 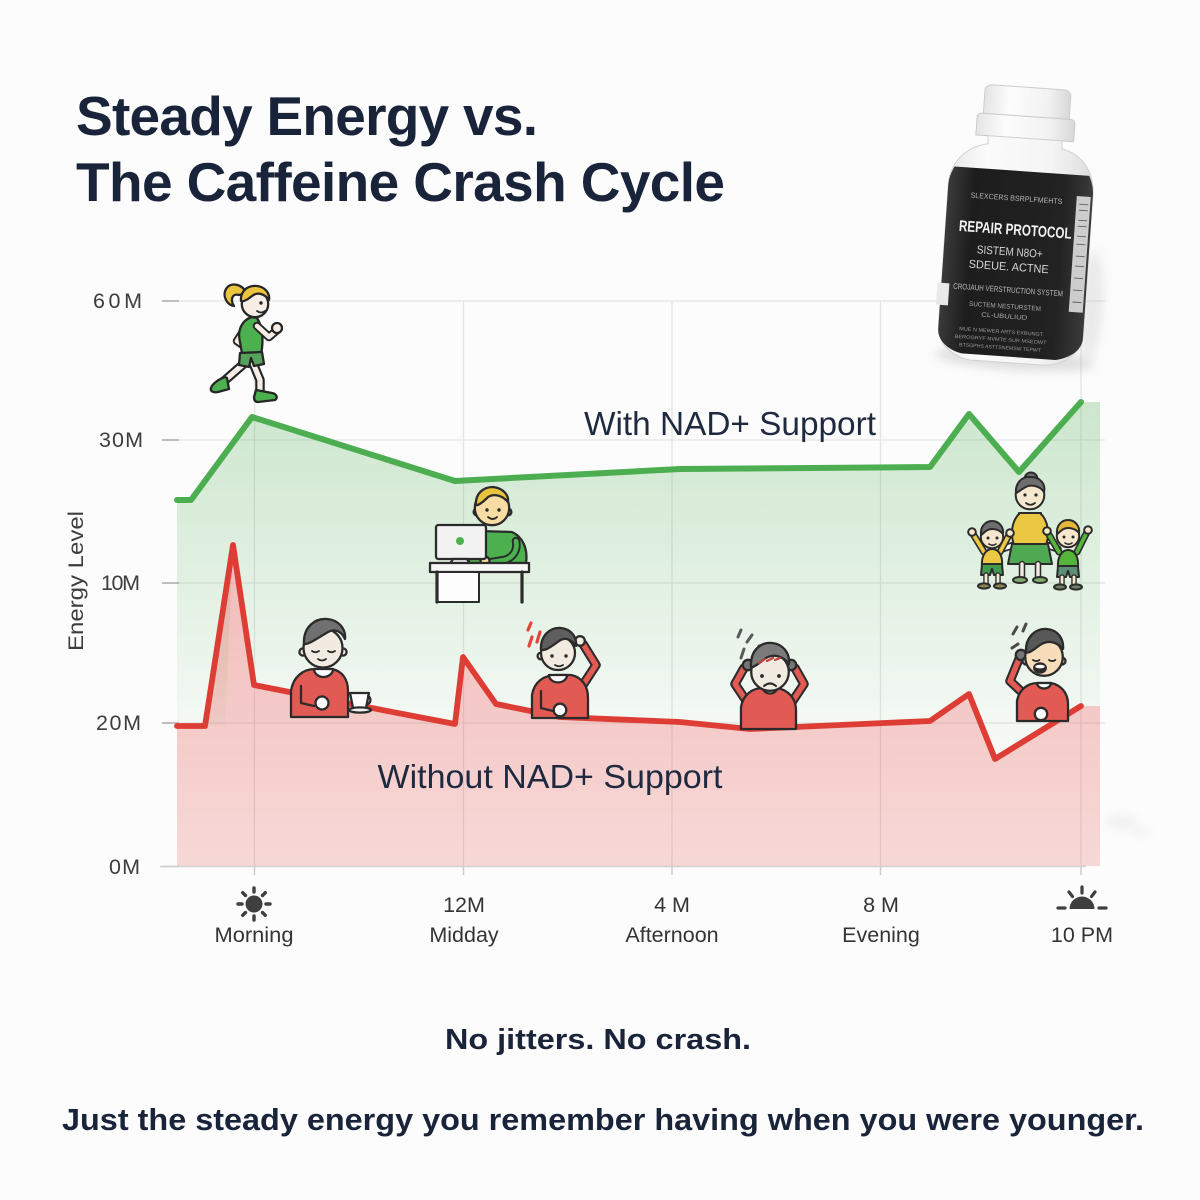 What do you see at coordinates (124, 867) in the screenshot?
I see `svg-text: 0M` at bounding box center [124, 867].